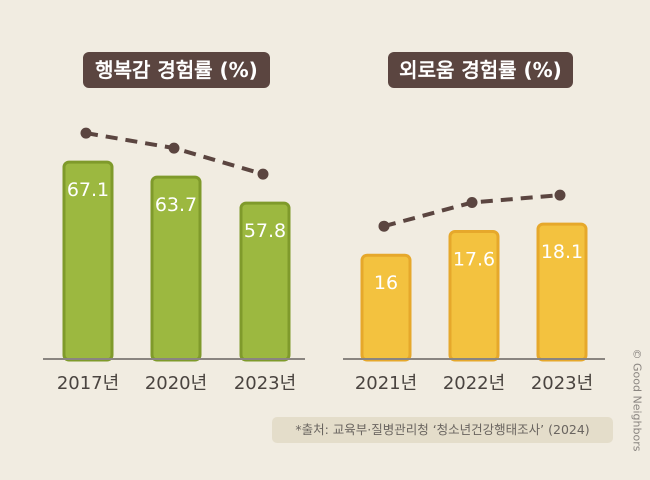  I want to click on x-tick-label: 2022년, so click(474, 383).